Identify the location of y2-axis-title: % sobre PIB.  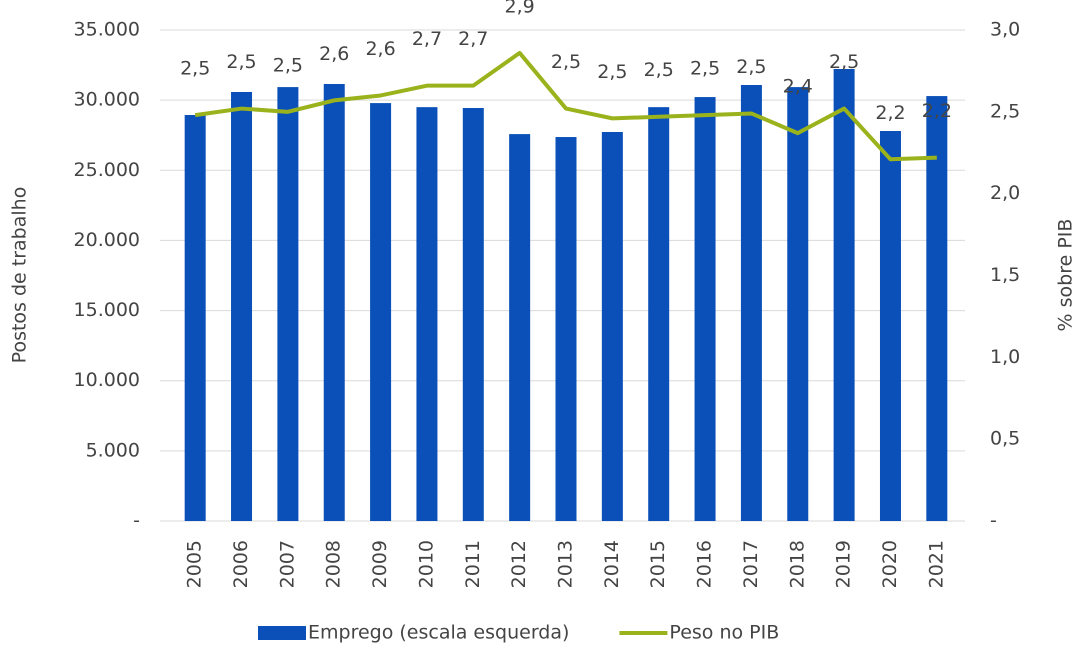
(1066, 275).